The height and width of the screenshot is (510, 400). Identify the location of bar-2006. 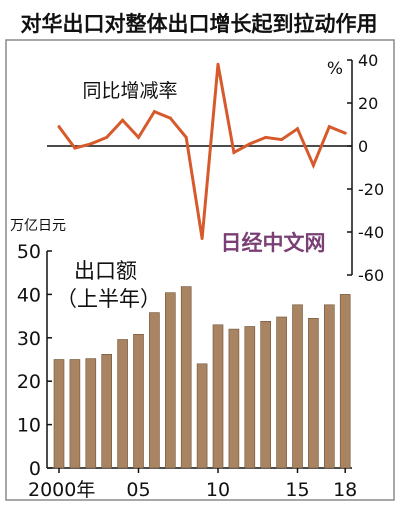
(154, 390).